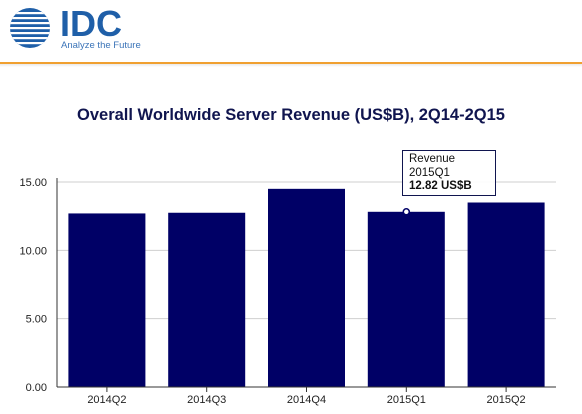 The height and width of the screenshot is (414, 582). I want to click on globe-icon, so click(30, 28).